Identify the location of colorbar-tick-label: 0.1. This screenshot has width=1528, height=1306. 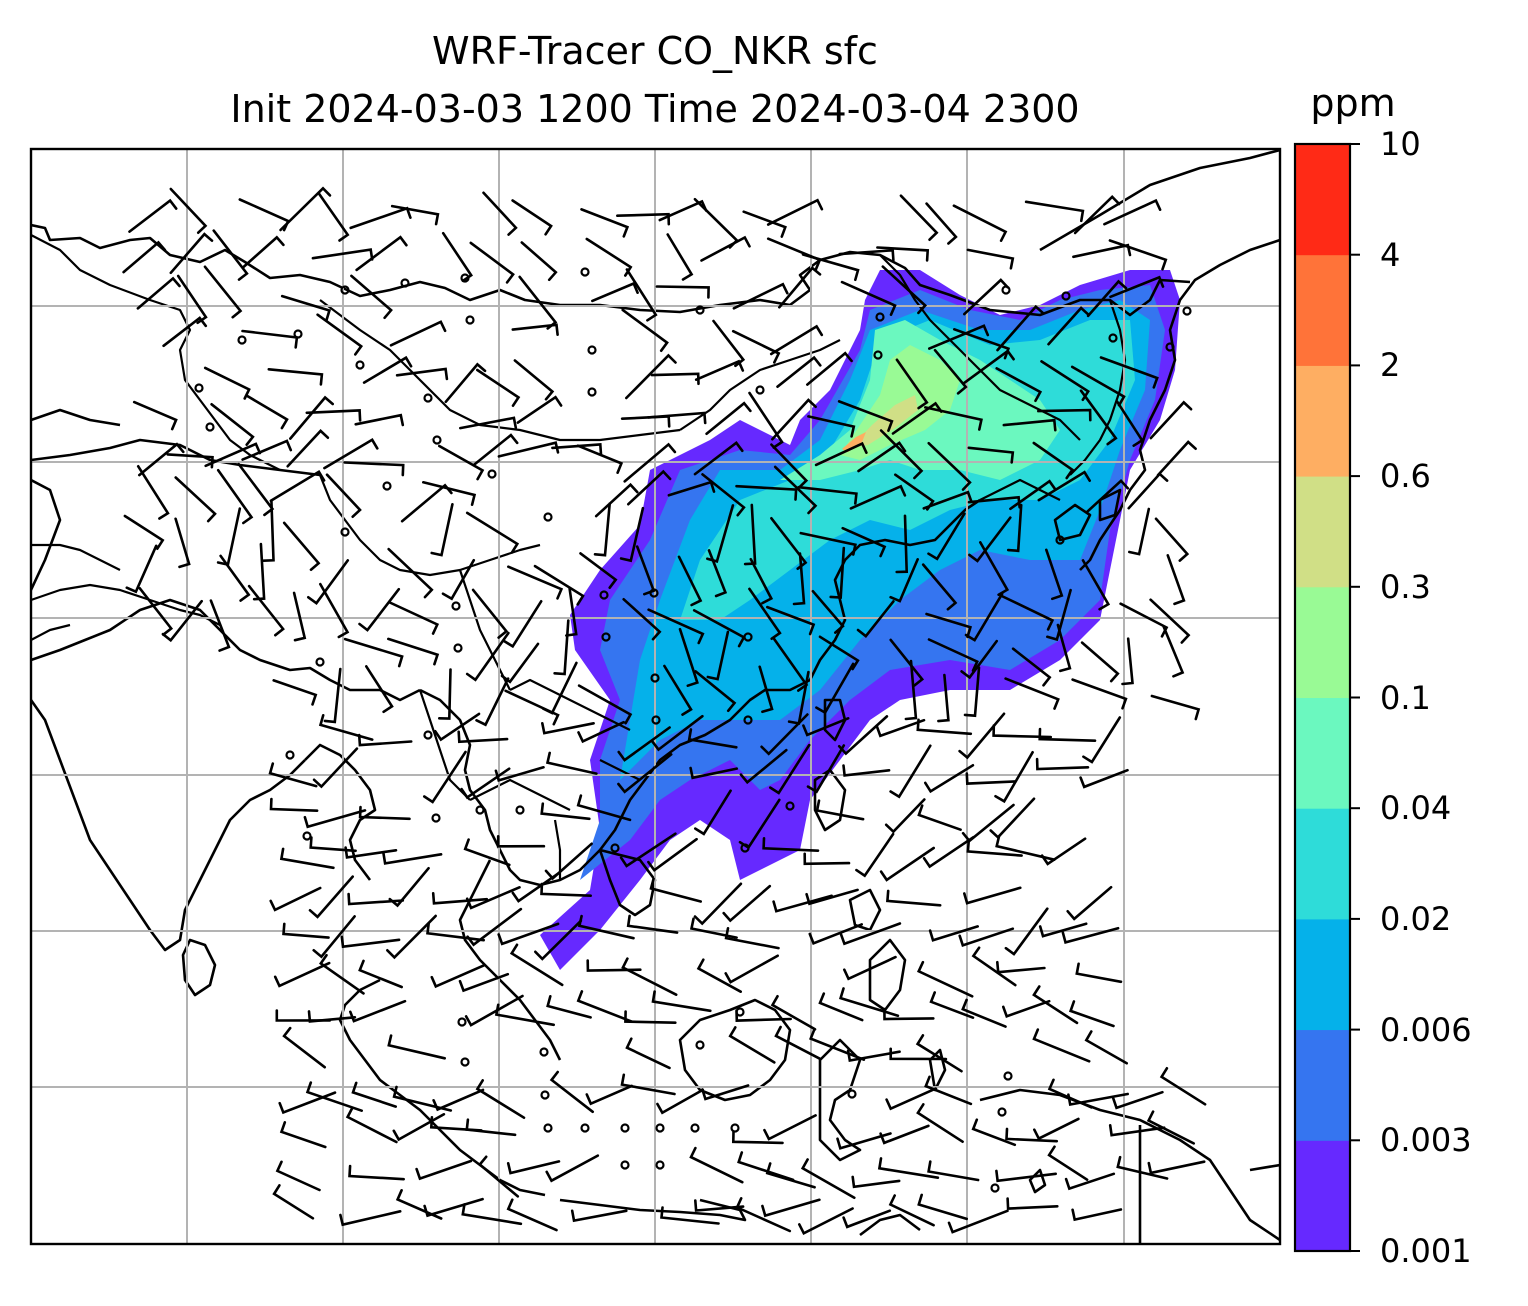
(1405, 697).